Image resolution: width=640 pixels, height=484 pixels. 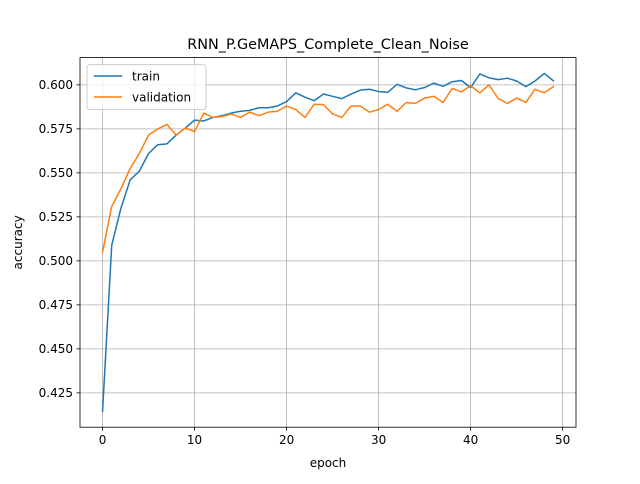 I want to click on y-tick-label: 0.500, so click(x=56, y=261).